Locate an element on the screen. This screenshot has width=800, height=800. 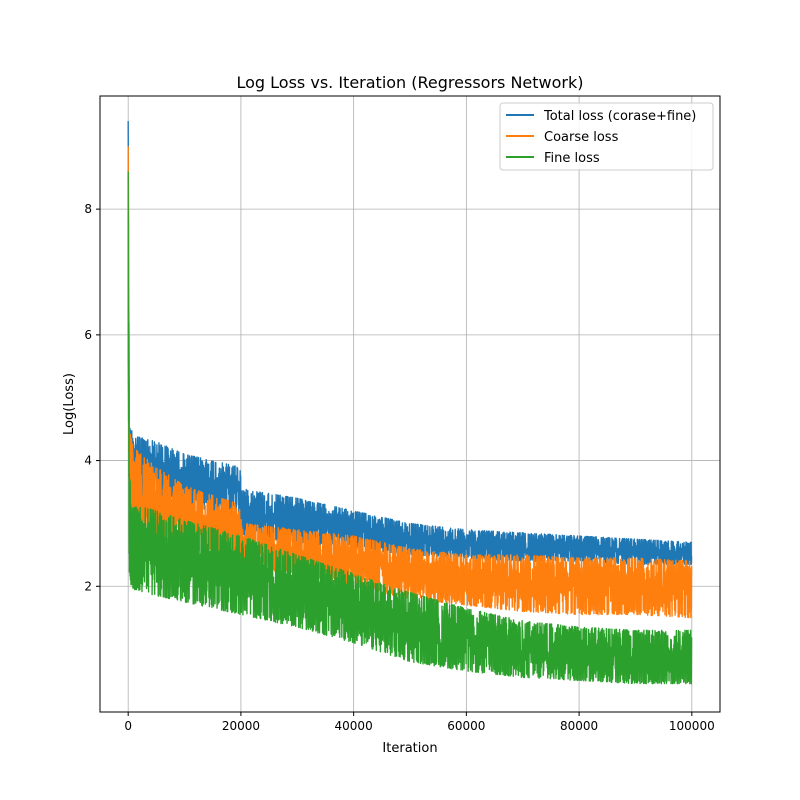
legend-box is located at coordinates (606, 136).